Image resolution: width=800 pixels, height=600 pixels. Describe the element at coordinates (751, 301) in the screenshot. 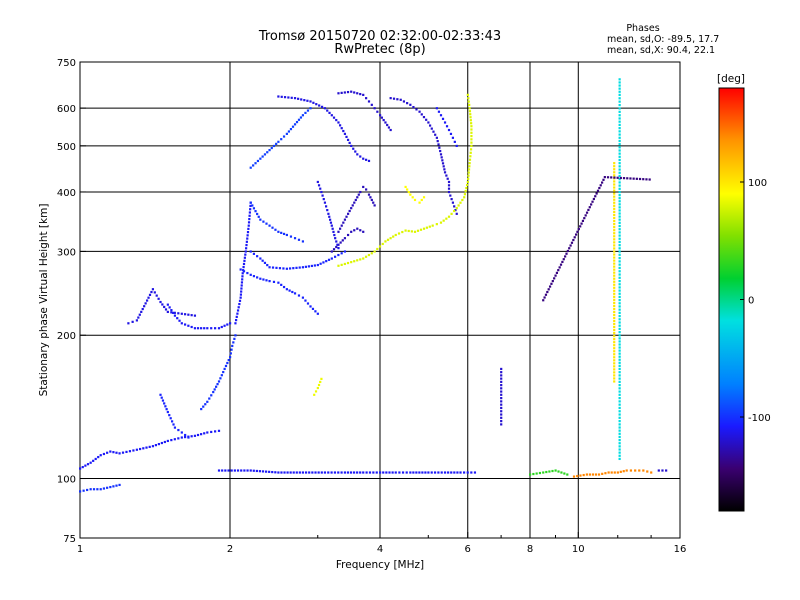

I see `colorbar-tick-label: 0` at that location.